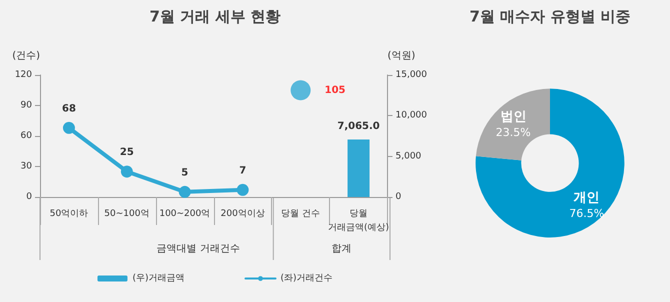  Describe the element at coordinates (513, 133) in the screenshot. I see `data-label: 23.5%` at that location.